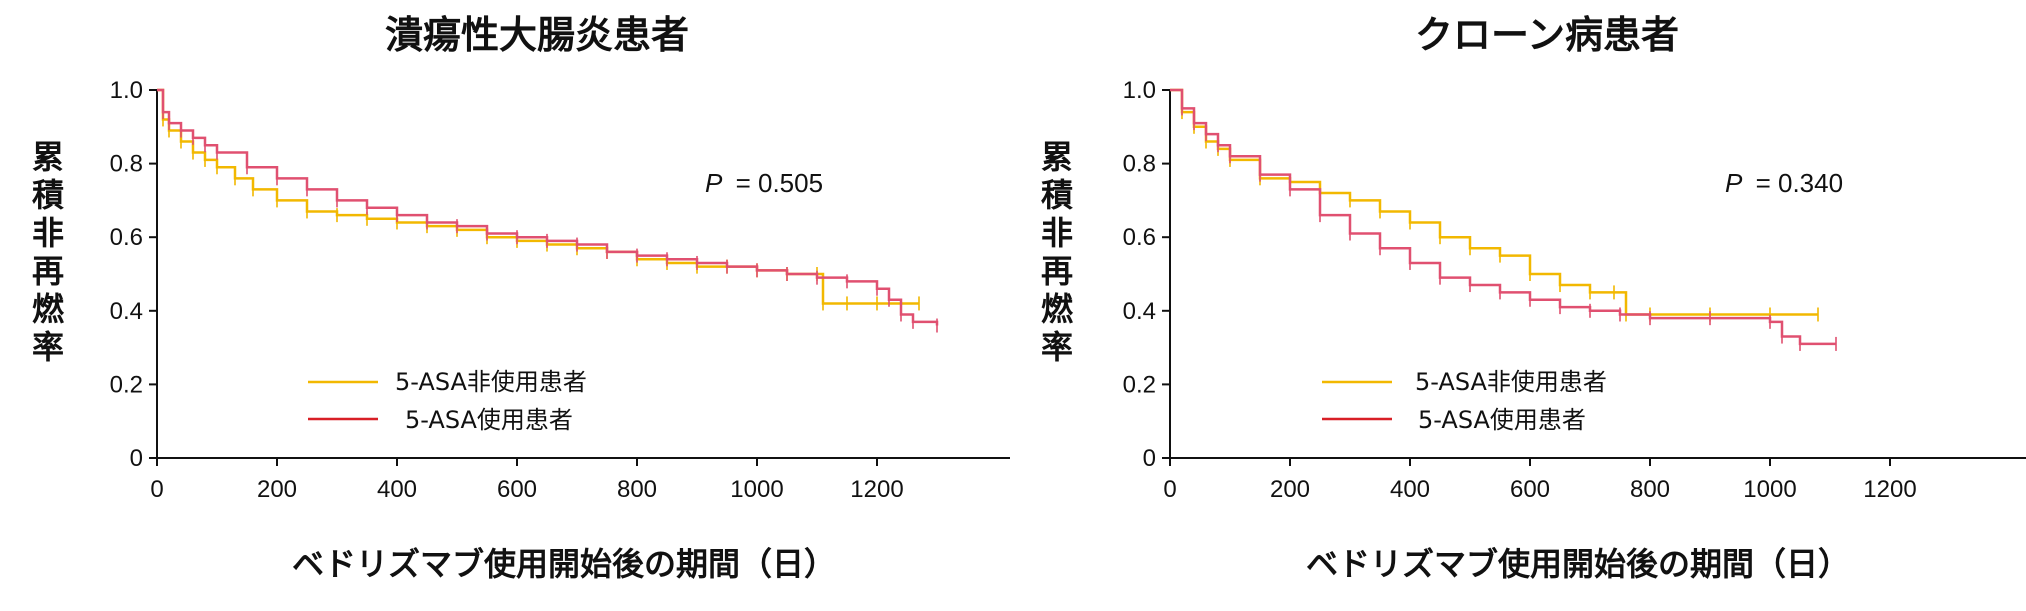 The width and height of the screenshot is (2026, 611). What do you see at coordinates (537, 35) in the screenshot?
I see `chart-title: 潰瘍性大腸炎患者` at bounding box center [537, 35].